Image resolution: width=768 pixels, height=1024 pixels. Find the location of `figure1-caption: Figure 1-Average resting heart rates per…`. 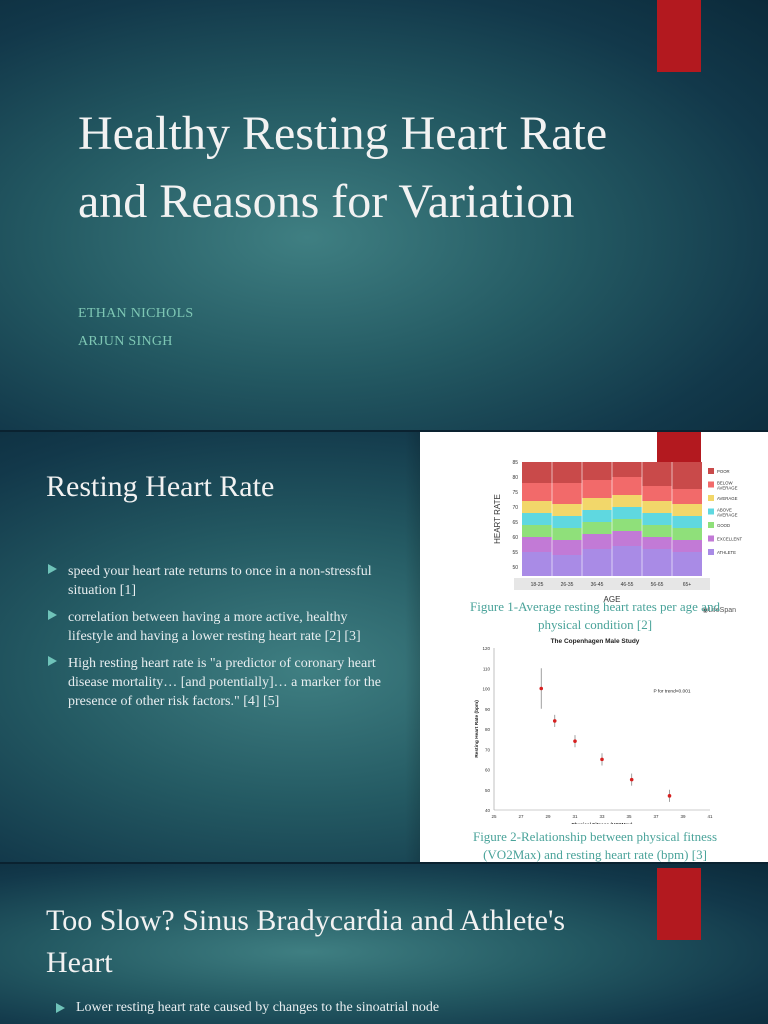

figure1-caption: Figure 1-Average resting heart rates per… is located at coordinates (595, 615).